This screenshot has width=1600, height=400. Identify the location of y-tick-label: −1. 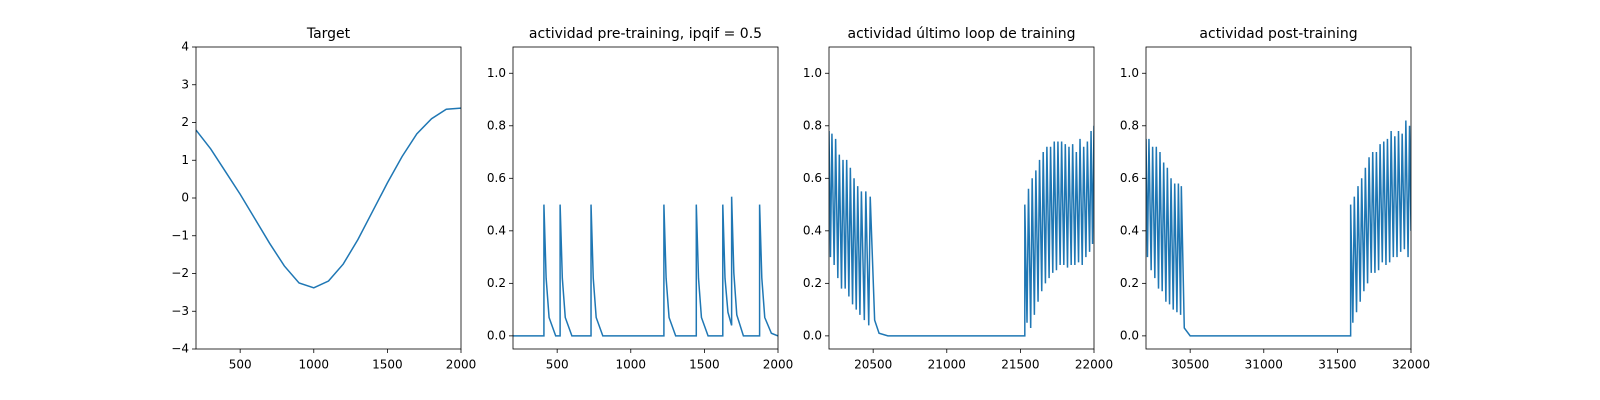
(180, 235).